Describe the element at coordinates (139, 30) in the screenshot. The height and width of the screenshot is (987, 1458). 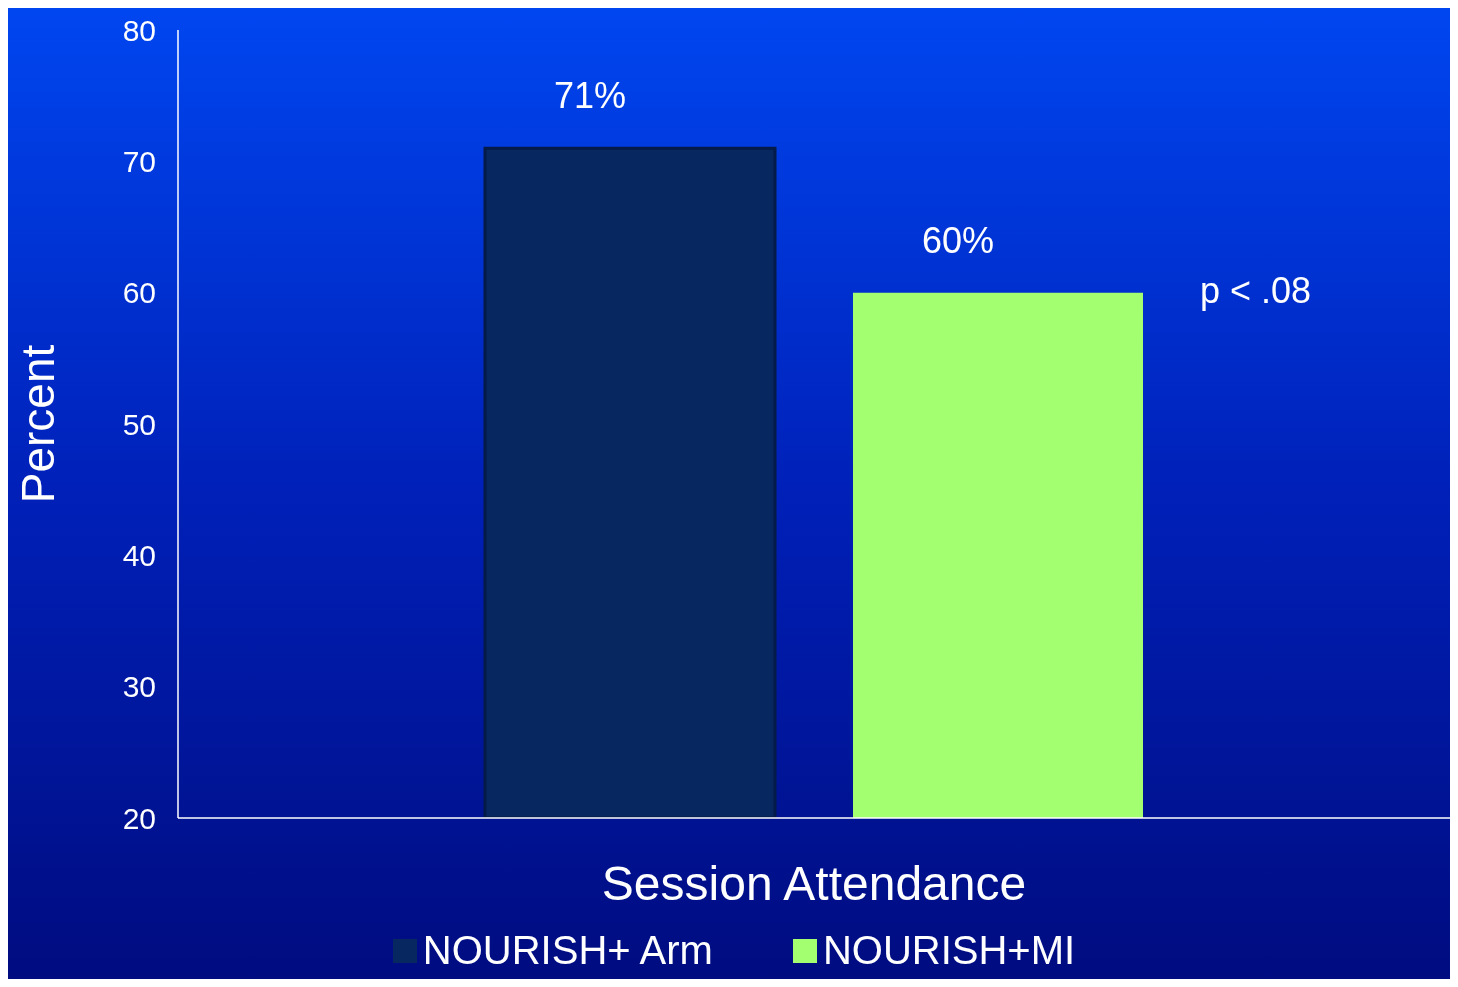
I see `y-tick-label: 80` at that location.